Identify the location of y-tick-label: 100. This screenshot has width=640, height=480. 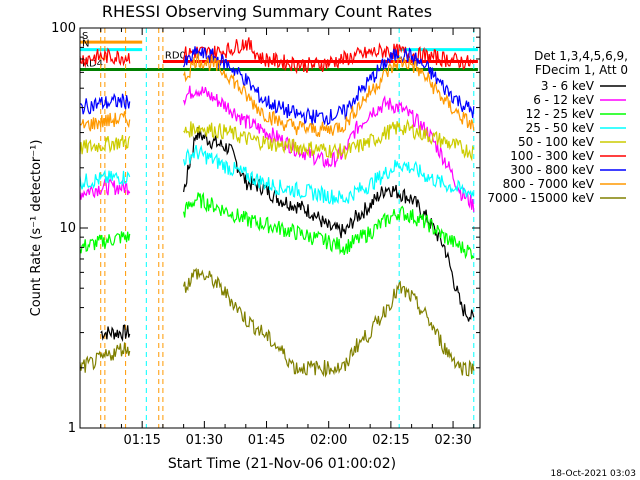
(63, 28).